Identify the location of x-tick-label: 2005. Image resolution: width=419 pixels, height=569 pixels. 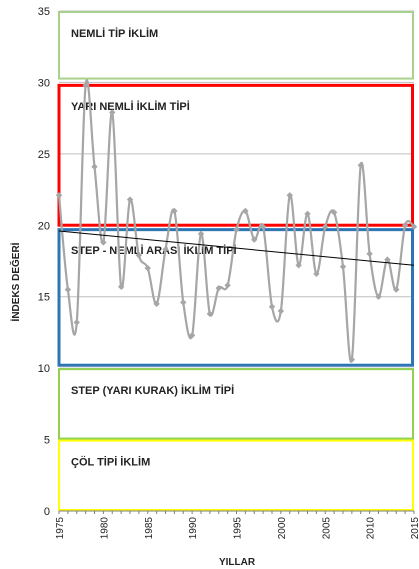
(326, 528).